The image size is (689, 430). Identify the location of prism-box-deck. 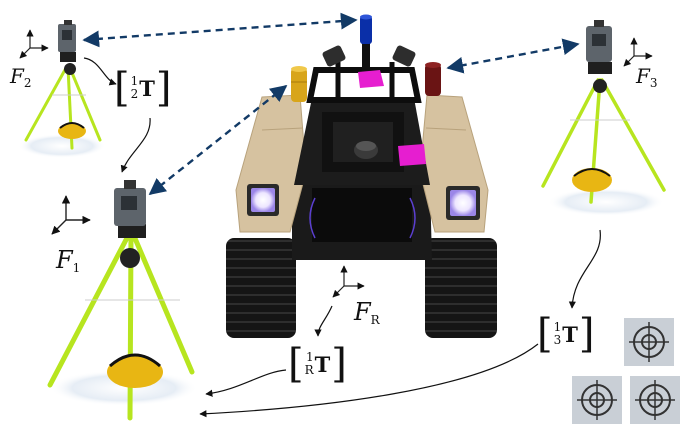
(412, 155).